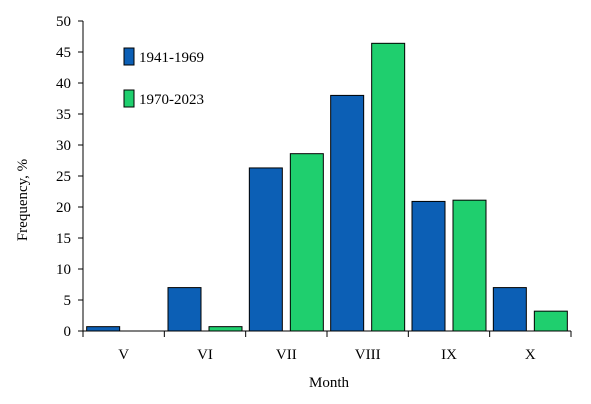  What do you see at coordinates (63, 115) in the screenshot?
I see `y-tick-label: 35` at bounding box center [63, 115].